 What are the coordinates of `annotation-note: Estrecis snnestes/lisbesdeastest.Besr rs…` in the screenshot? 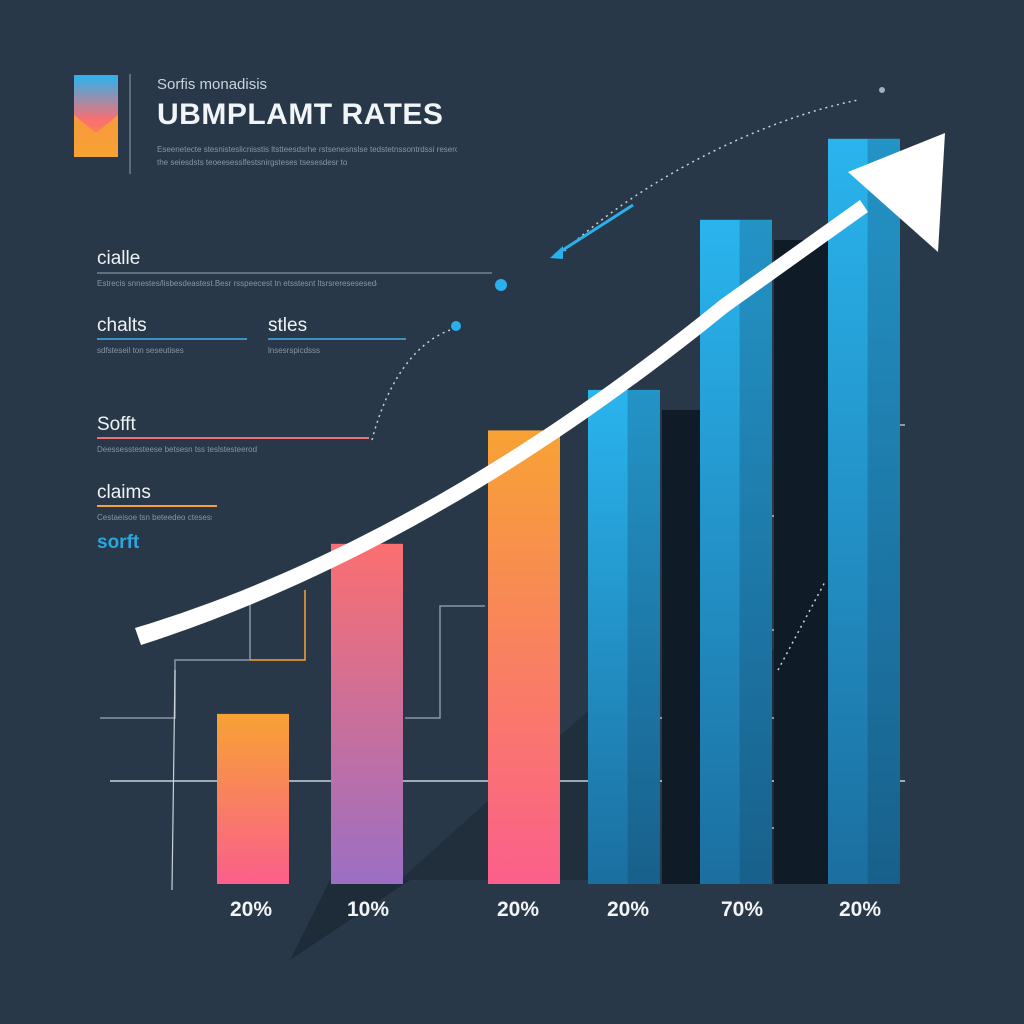 It's located at (237, 283).